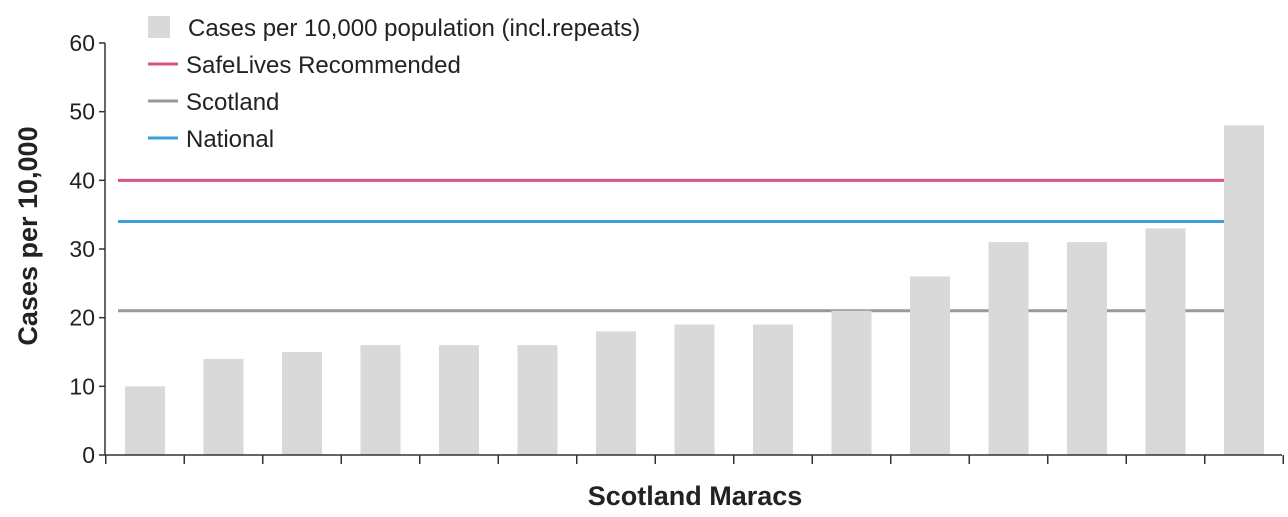 Image resolution: width=1288 pixels, height=517 pixels. I want to click on y-tick-label: 20, so click(82, 318).